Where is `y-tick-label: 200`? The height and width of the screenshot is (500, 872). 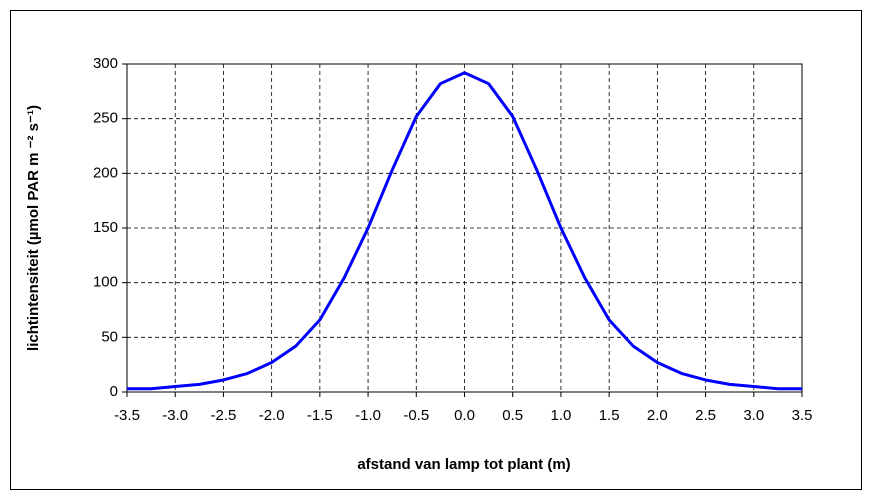
y-tick-label: 200 is located at coordinates (105, 172).